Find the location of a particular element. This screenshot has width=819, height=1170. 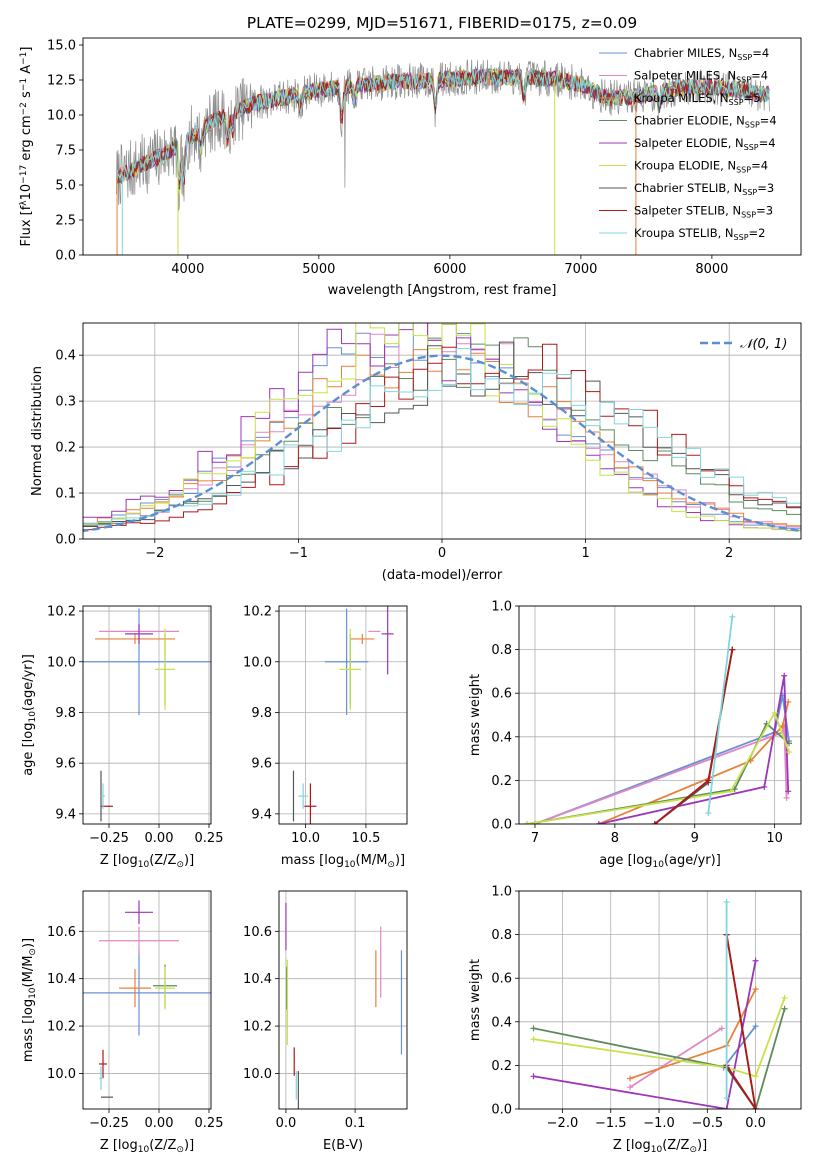

spectrum-data is located at coordinates (443, 157).